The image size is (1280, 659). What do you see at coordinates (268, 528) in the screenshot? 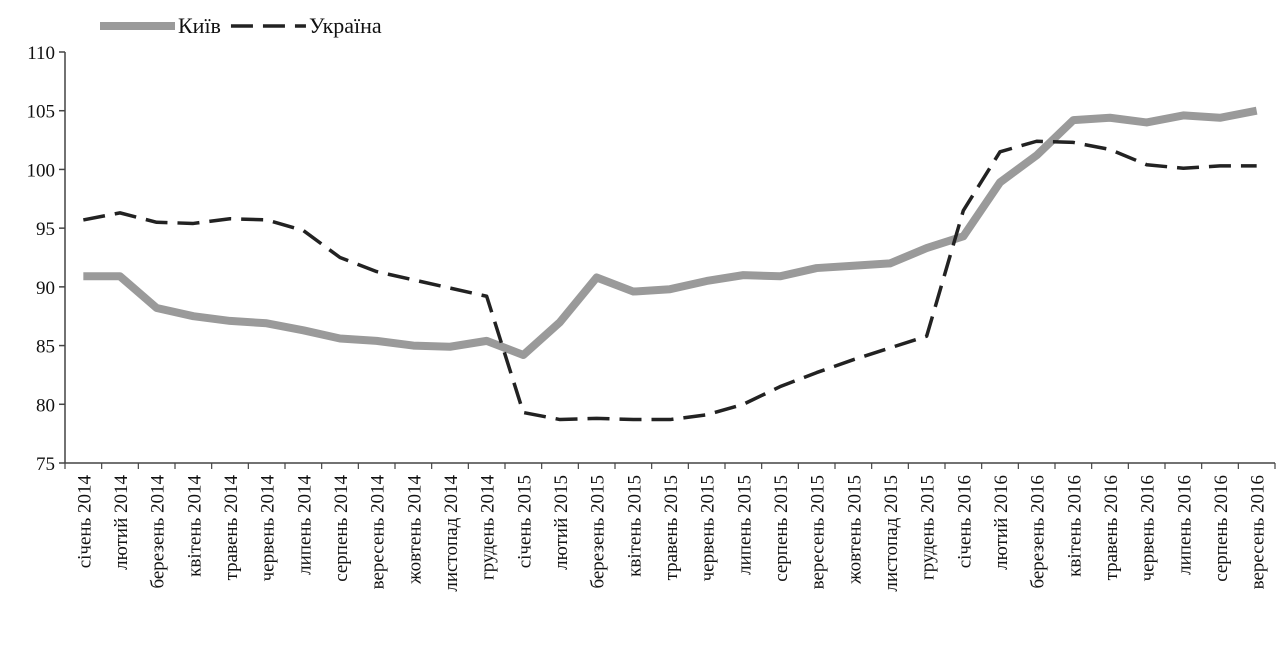
I see `x-tick-label: червень 2014` at bounding box center [268, 528].